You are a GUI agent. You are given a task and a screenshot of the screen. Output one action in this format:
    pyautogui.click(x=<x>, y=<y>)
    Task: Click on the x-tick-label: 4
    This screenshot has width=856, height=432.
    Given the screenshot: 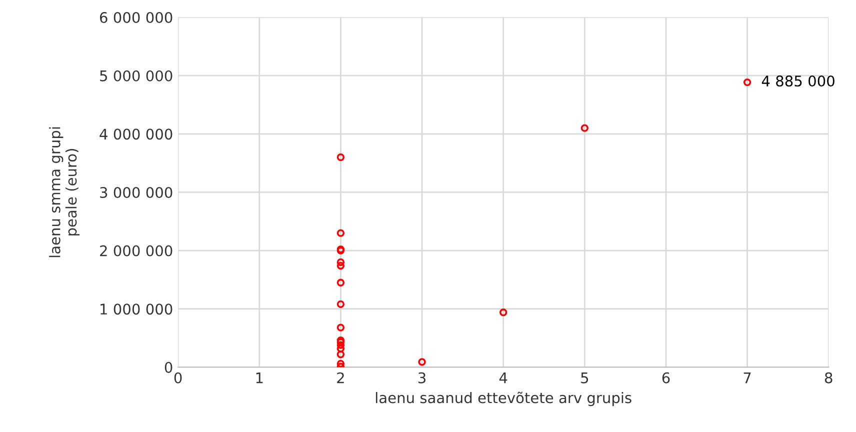 What is the action you would take?
    pyautogui.click(x=503, y=378)
    